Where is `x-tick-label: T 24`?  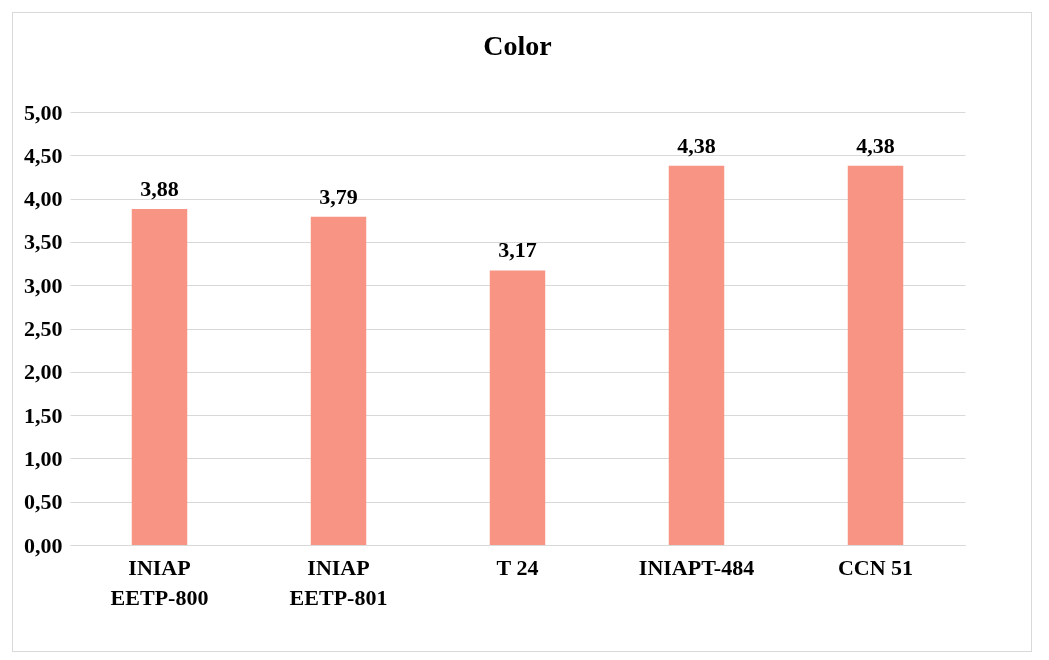 x-tick-label: T 24 is located at coordinates (517, 567).